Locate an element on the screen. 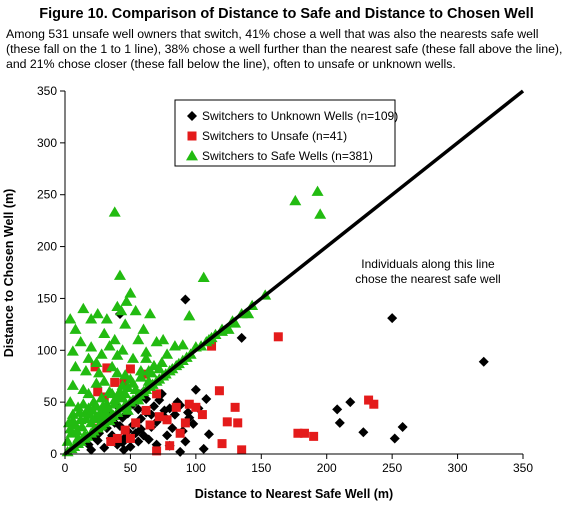 The width and height of the screenshot is (573, 511). legend-diamond-marker is located at coordinates (192, 116).